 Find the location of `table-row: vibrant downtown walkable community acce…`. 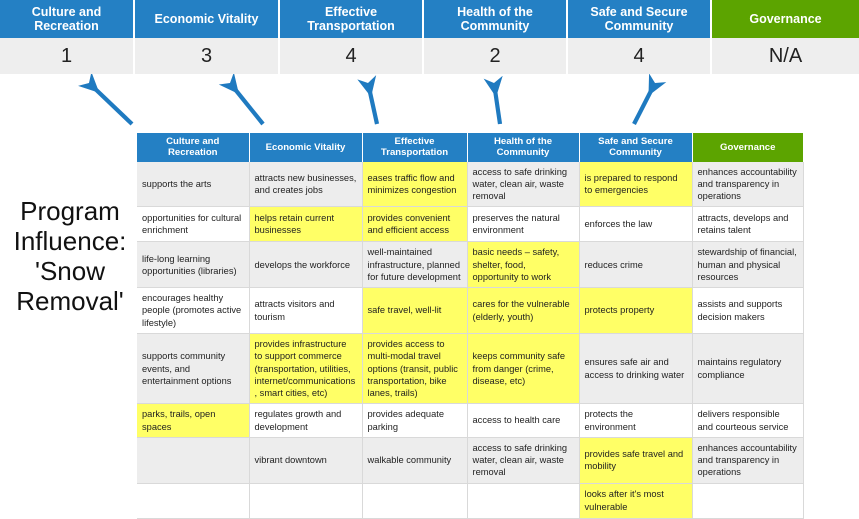

table-row: vibrant downtown walkable community acce… is located at coordinates (470, 460).